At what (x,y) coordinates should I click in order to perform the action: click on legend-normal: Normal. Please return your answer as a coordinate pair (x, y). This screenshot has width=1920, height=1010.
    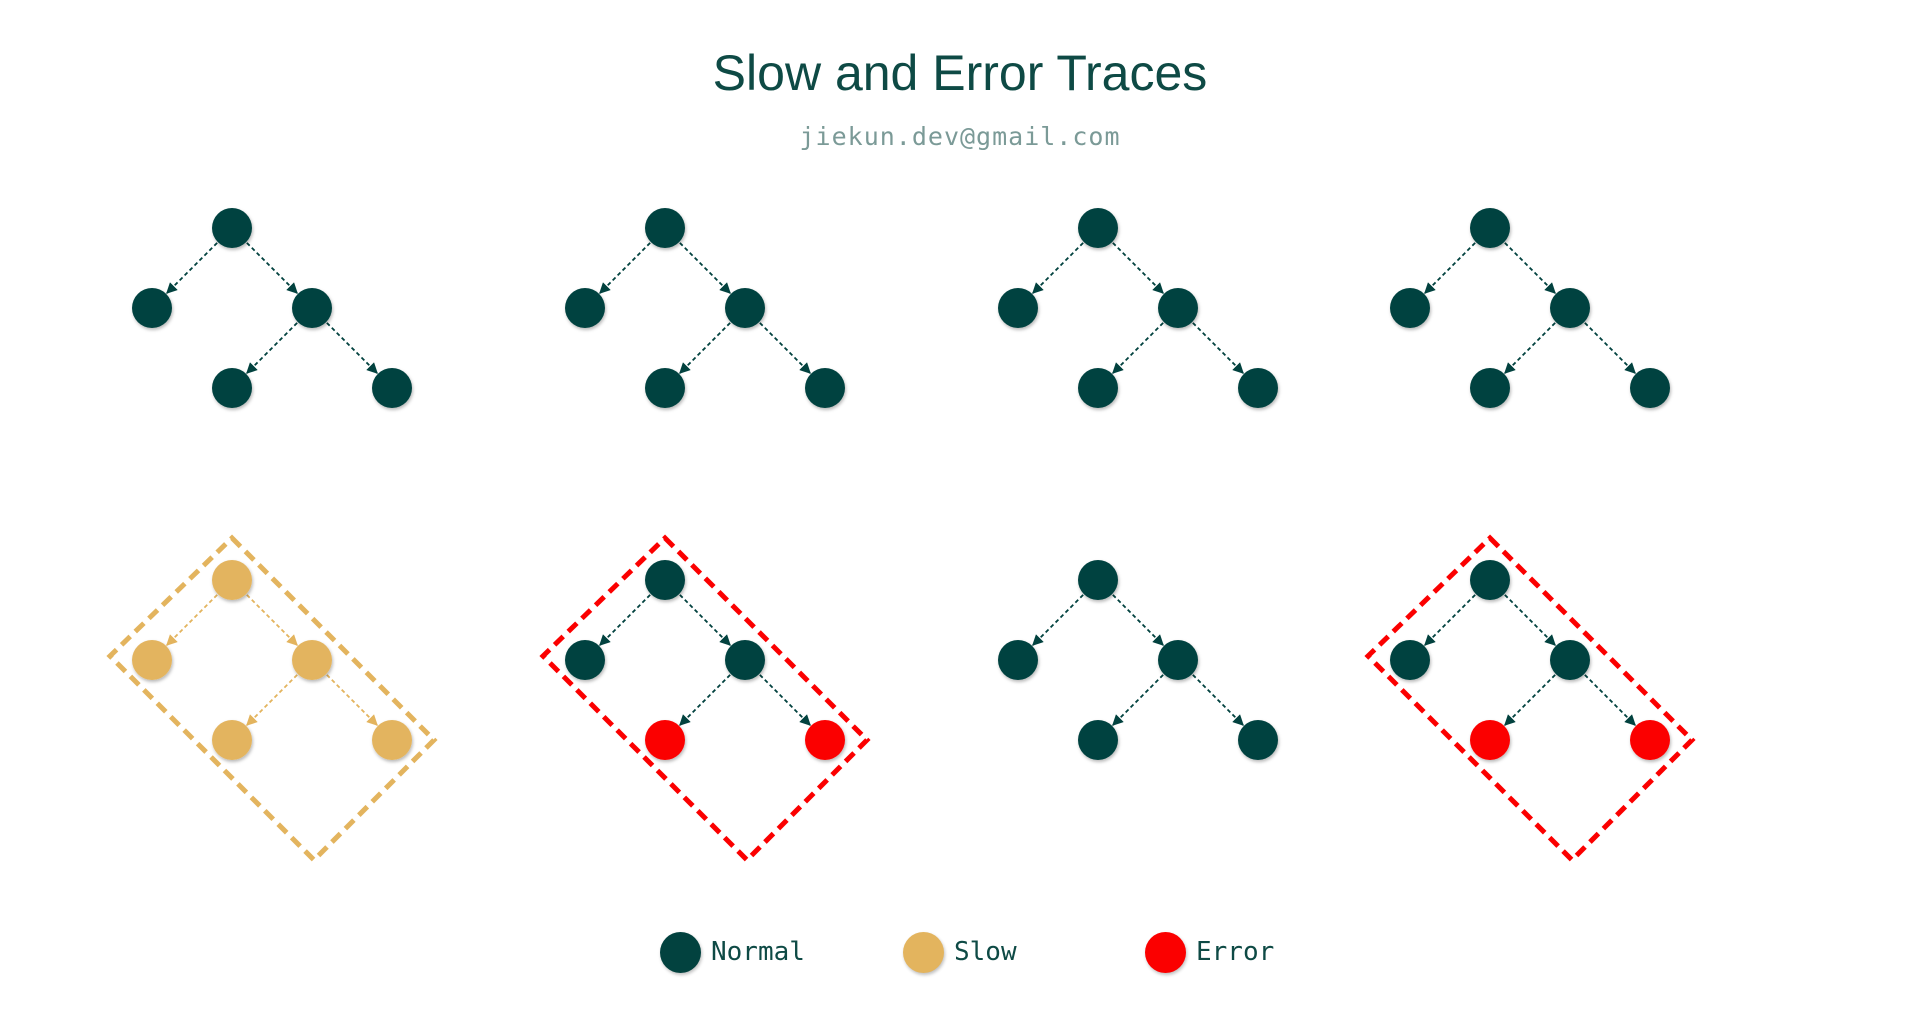
    Looking at the image, I should click on (732, 952).